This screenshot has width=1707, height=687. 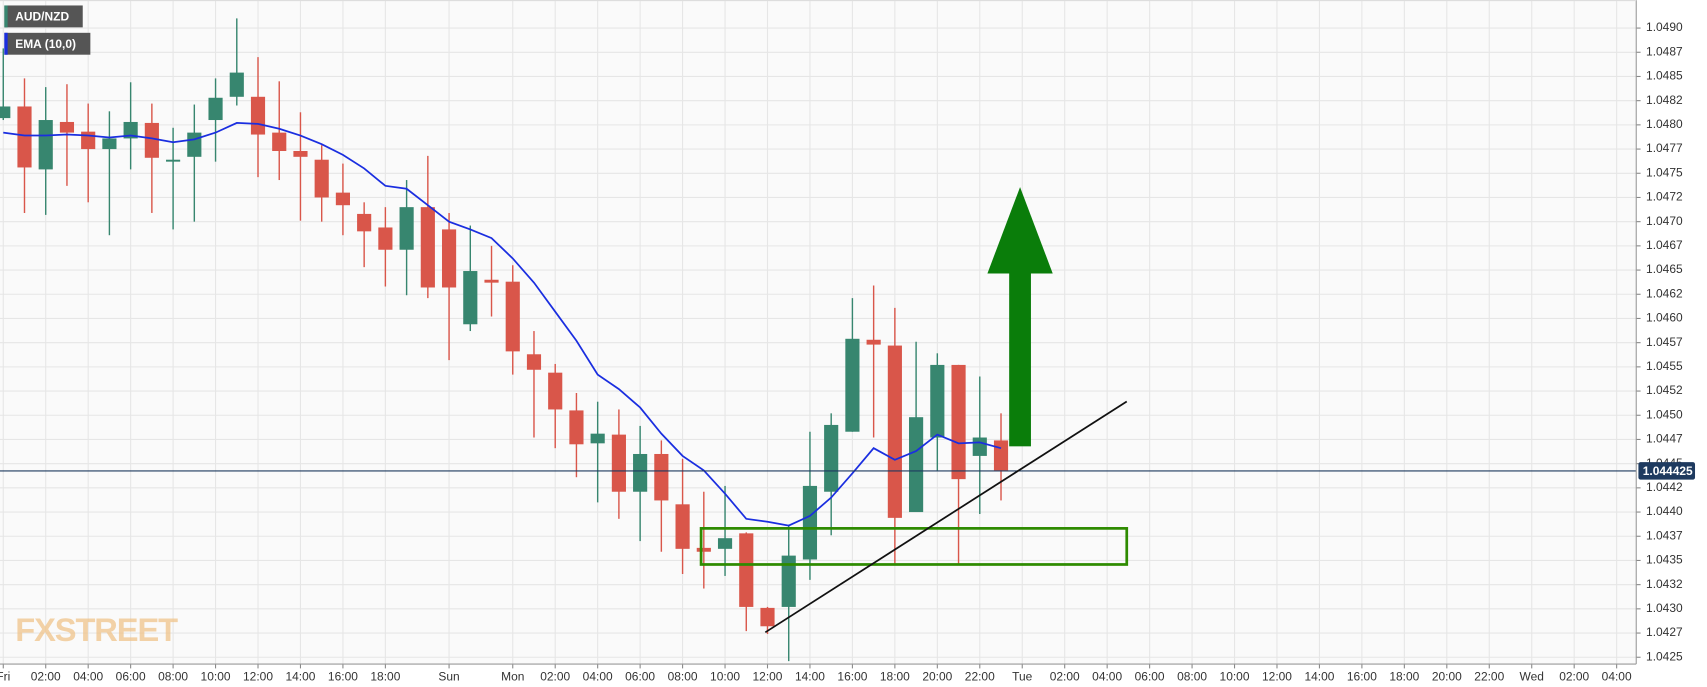 What do you see at coordinates (1664, 245) in the screenshot?
I see `y-tick-label: 1.0467` at bounding box center [1664, 245].